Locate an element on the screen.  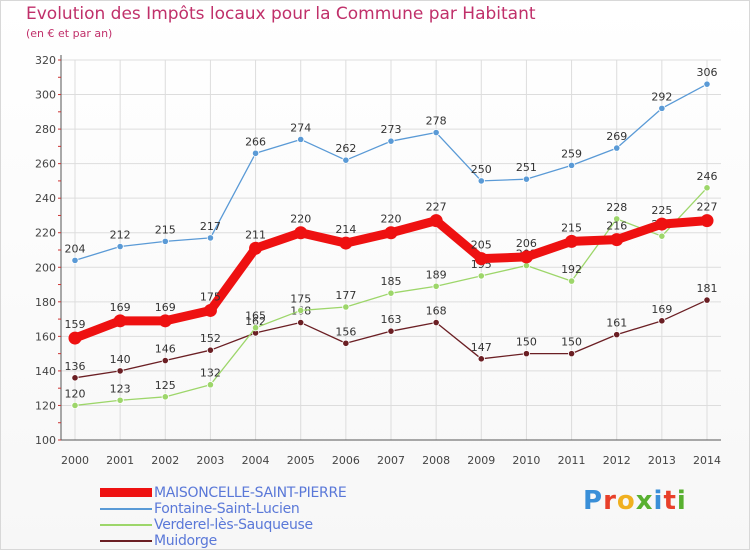
y-tick-label: 260 is located at coordinates (45, 164).